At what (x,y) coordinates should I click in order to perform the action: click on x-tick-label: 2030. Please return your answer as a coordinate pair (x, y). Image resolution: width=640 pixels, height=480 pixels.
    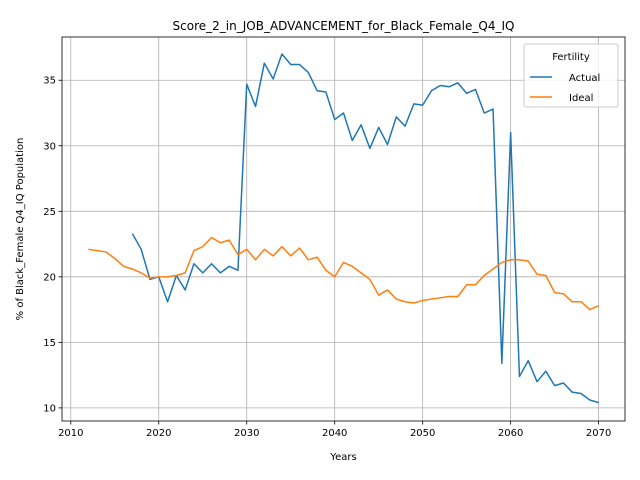
    Looking at the image, I should click on (246, 433).